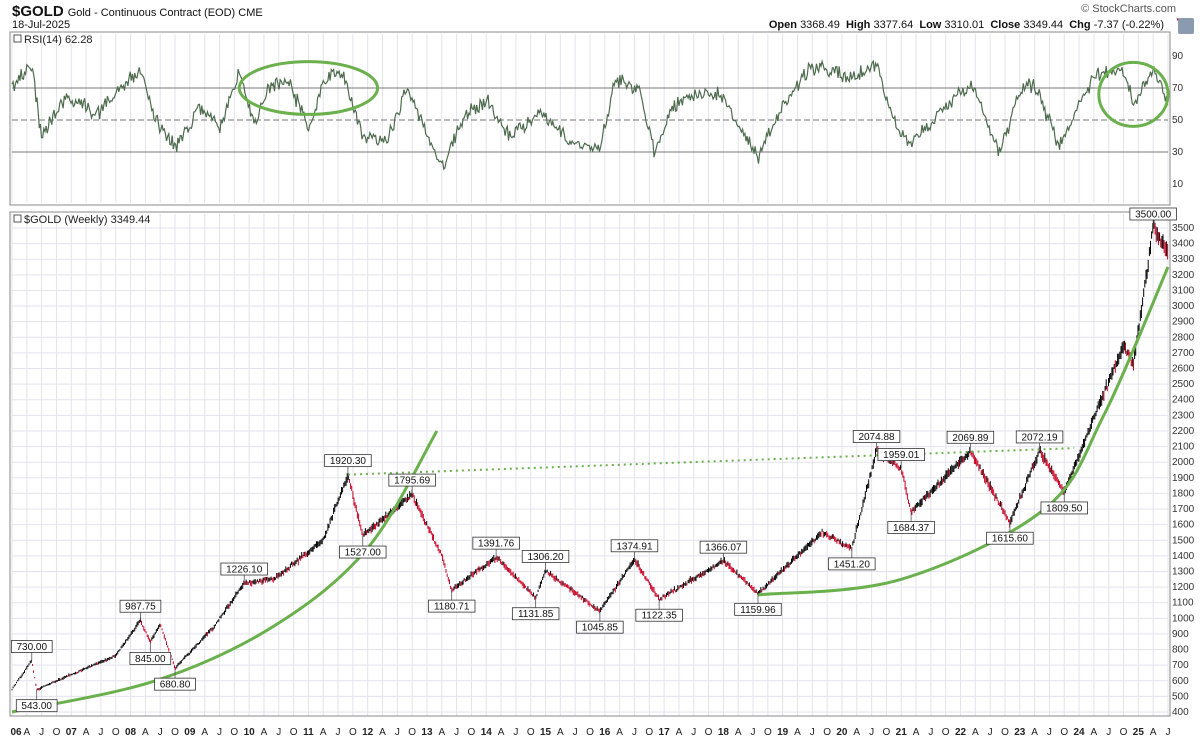 This screenshot has height=747, width=1200. I want to click on price-tick-label: 1000, so click(1183, 618).